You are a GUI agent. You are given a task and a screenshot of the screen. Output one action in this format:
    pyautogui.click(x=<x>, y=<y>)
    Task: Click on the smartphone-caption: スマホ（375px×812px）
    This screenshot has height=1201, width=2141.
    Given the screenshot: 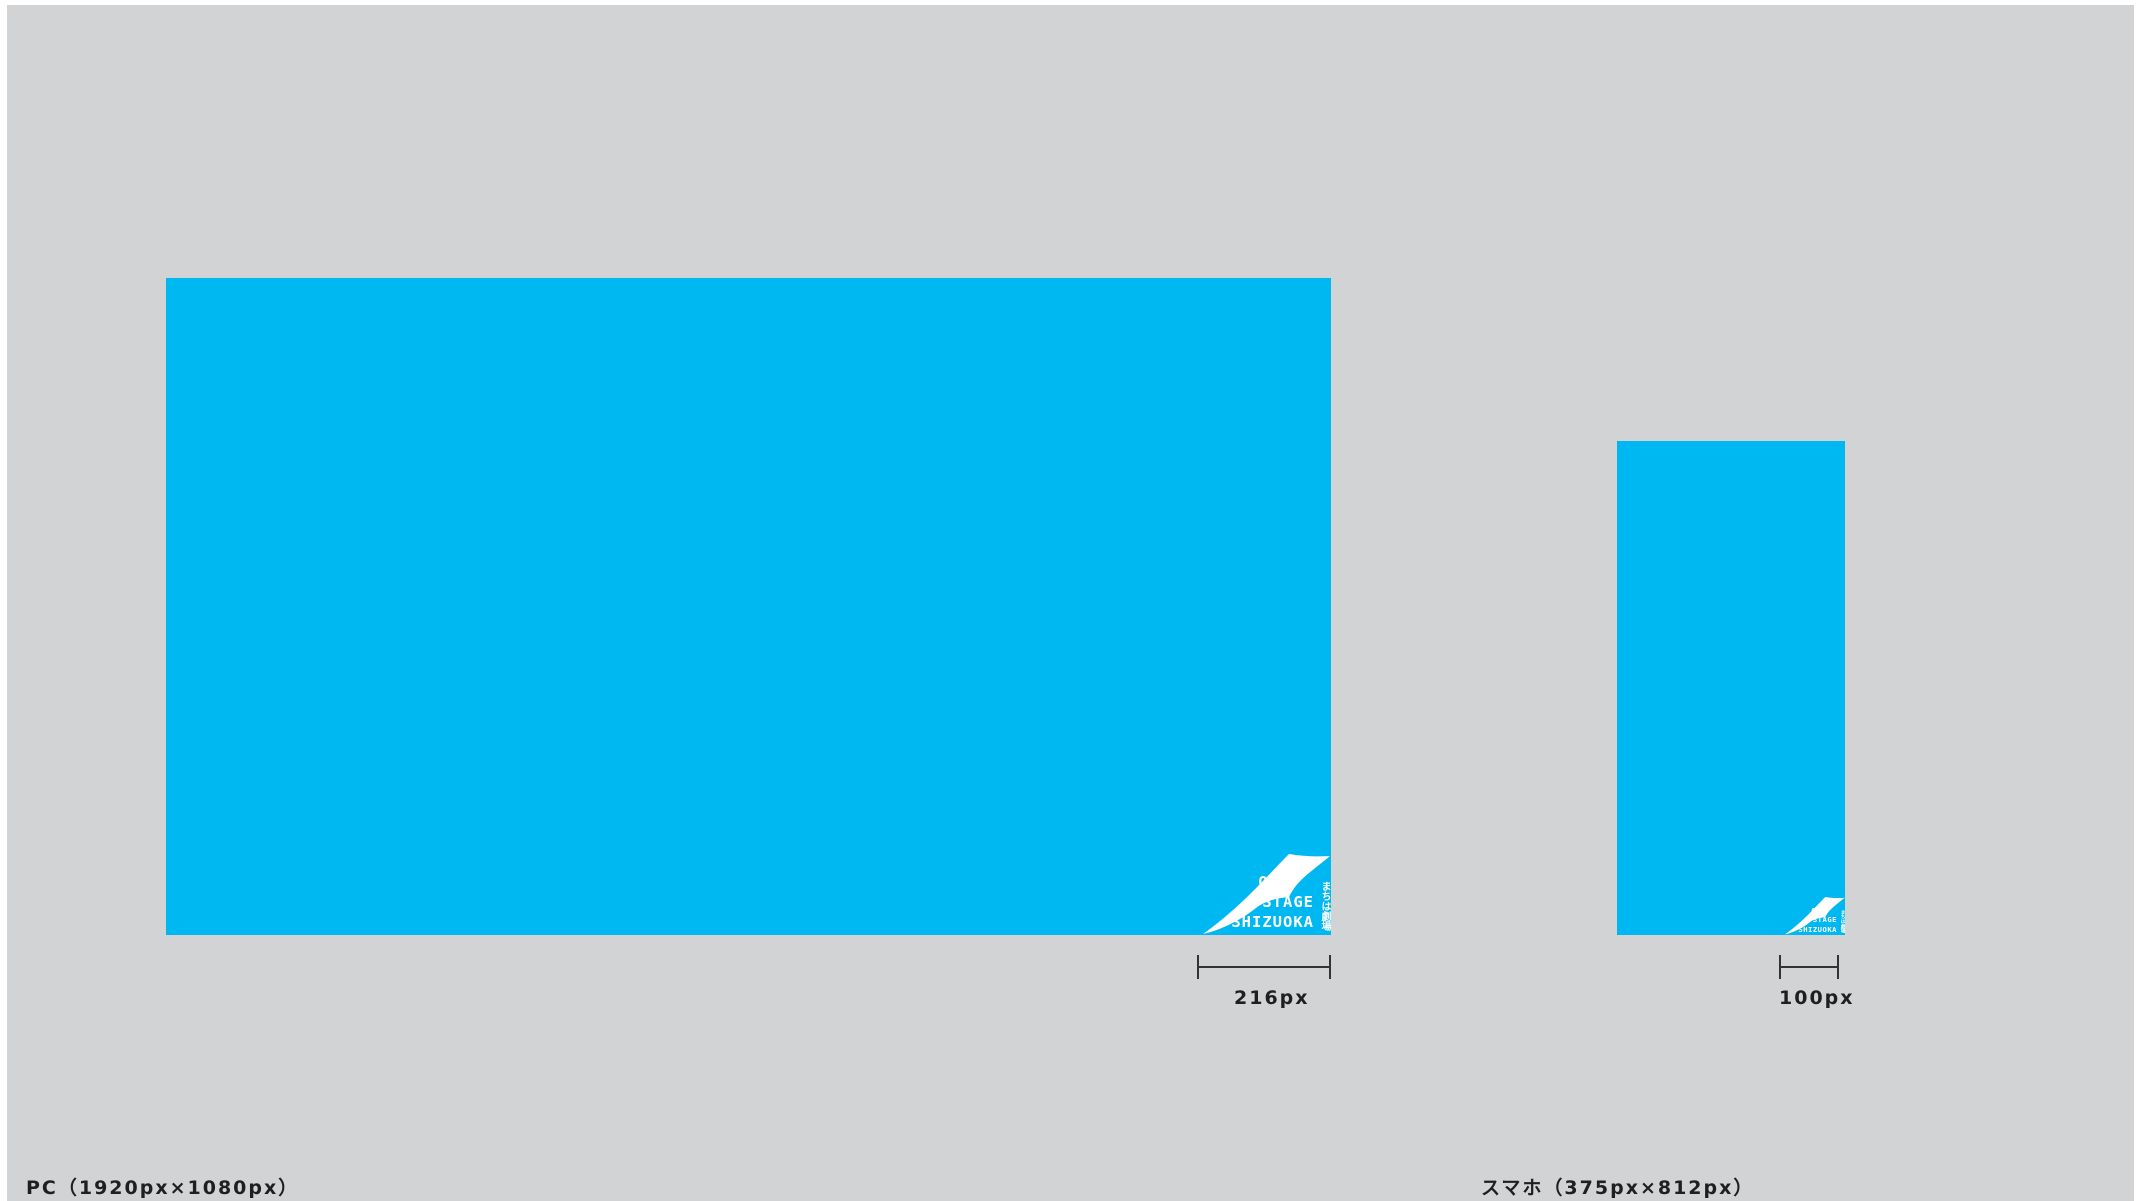 What is the action you would take?
    pyautogui.click(x=1618, y=1188)
    